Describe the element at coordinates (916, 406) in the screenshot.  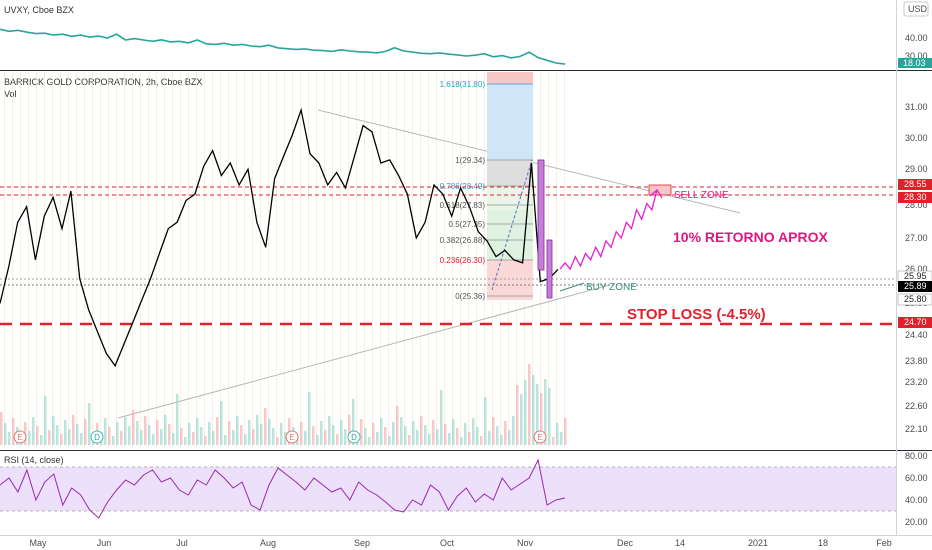
I see `price-tick: 22.60` at that location.